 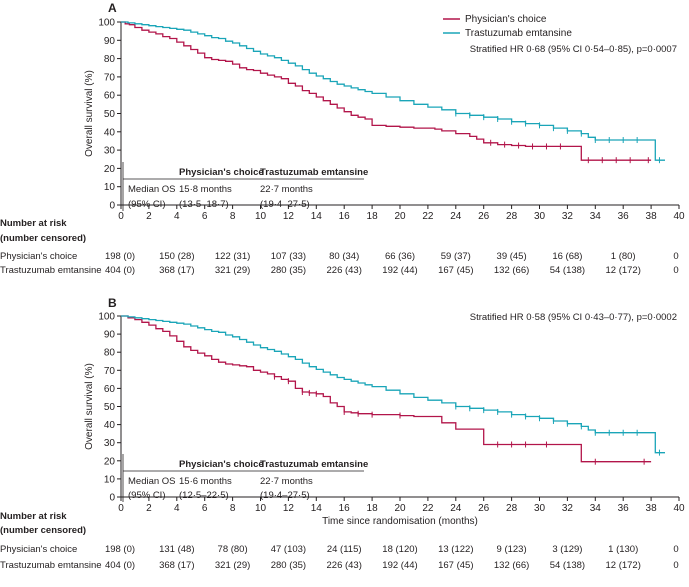 I want to click on risk-value: 122 (31), so click(x=232, y=256).